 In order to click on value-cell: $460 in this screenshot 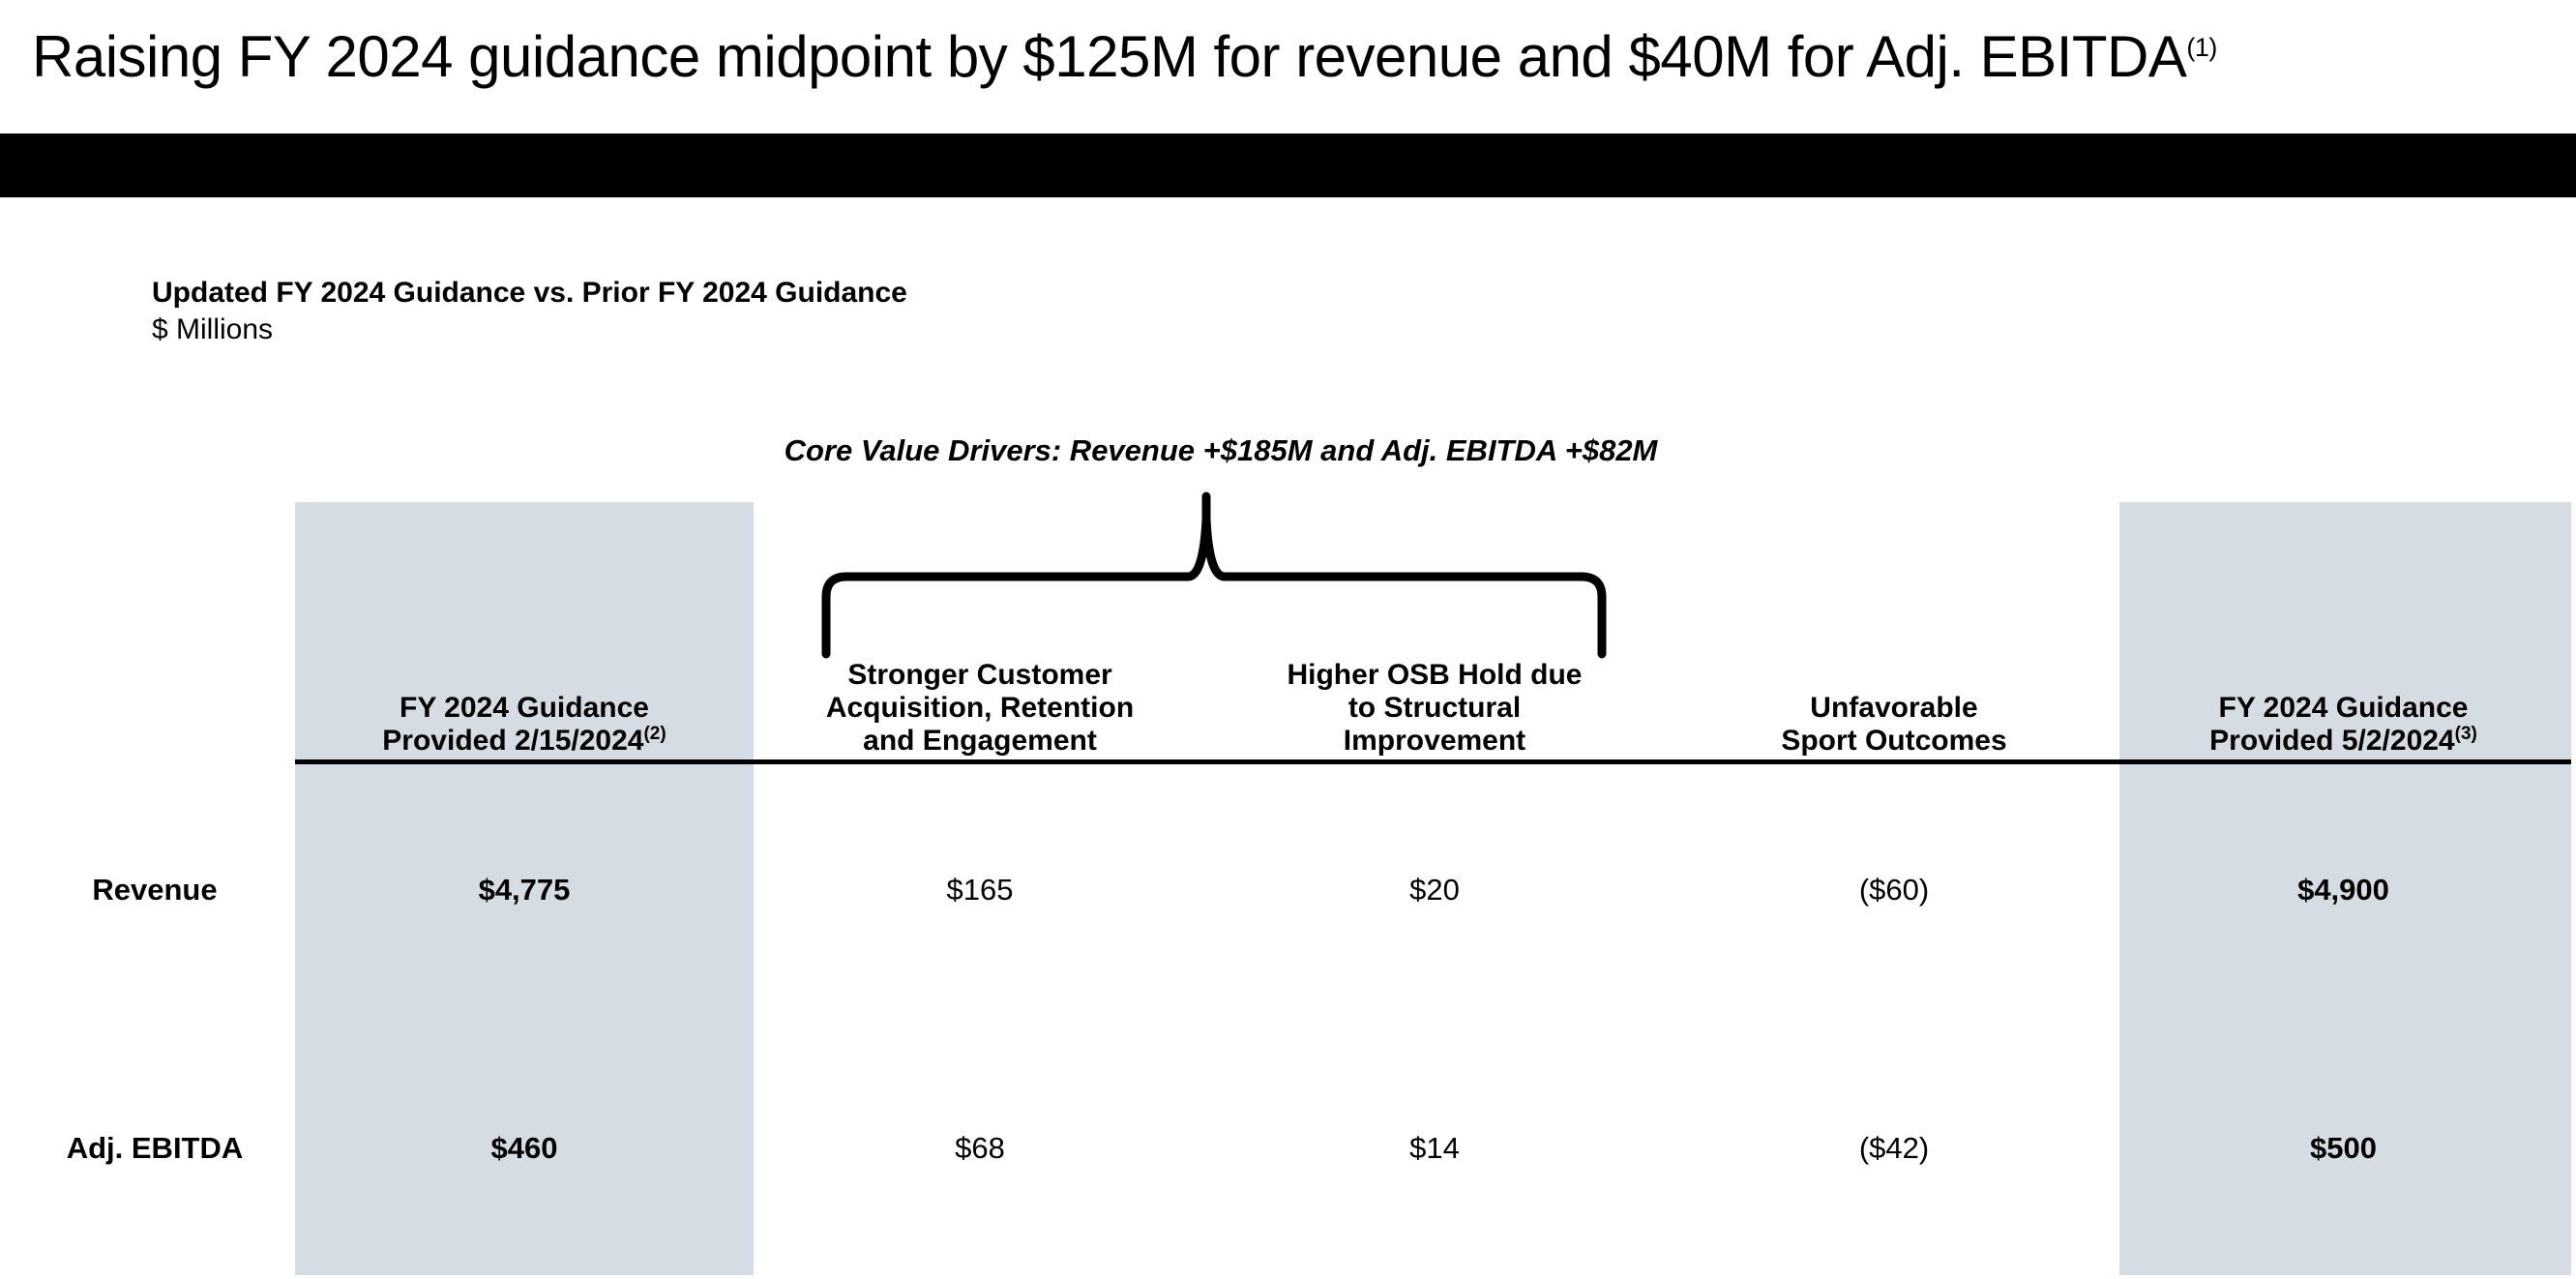, I will do `click(524, 1148)`.